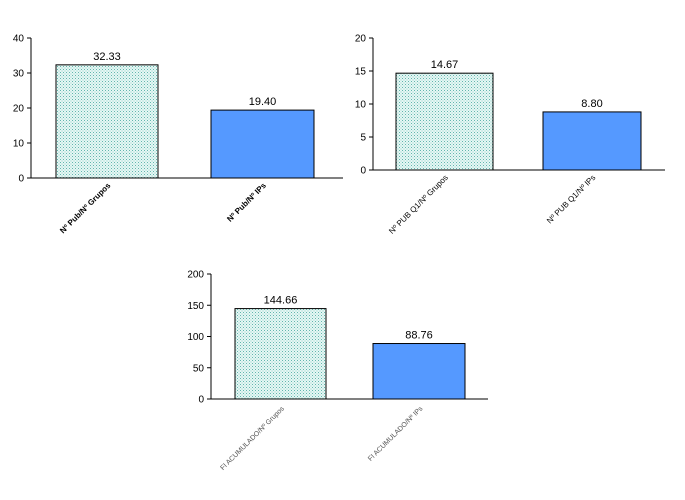 Image resolution: width=685 pixels, height=500 pixels. I want to click on bar-value-label: 88.76, so click(419, 336).